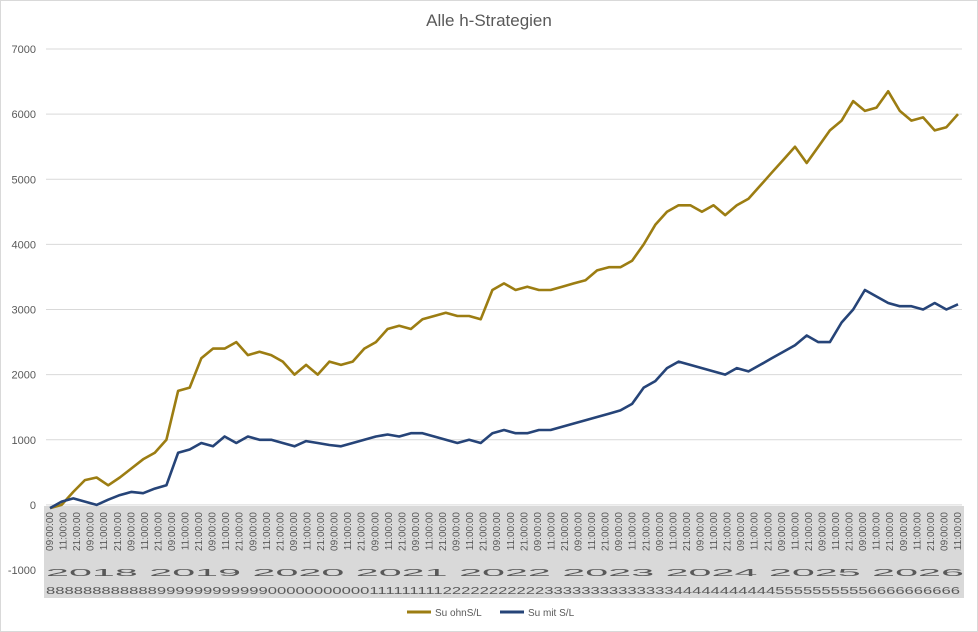  What do you see at coordinates (24, 50) in the screenshot?
I see `y-tick-label: 7000` at bounding box center [24, 50].